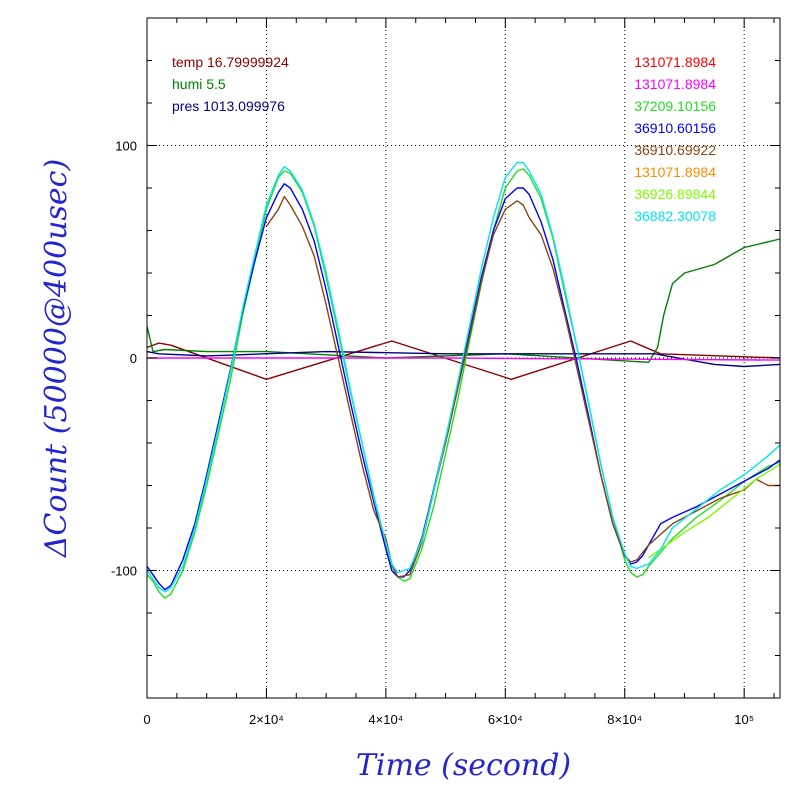 This screenshot has width=797, height=797. I want to click on x-tick-label: 2×10⁴, so click(266, 719).